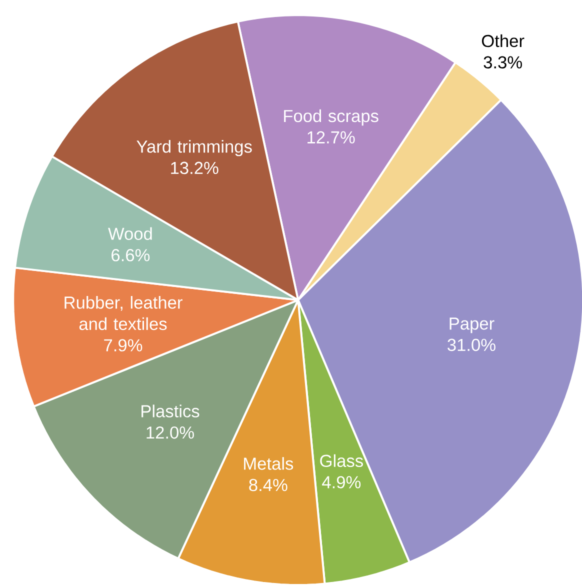 This screenshot has width=582, height=585. Describe the element at coordinates (503, 41) in the screenshot. I see `slice-label: Other` at that location.